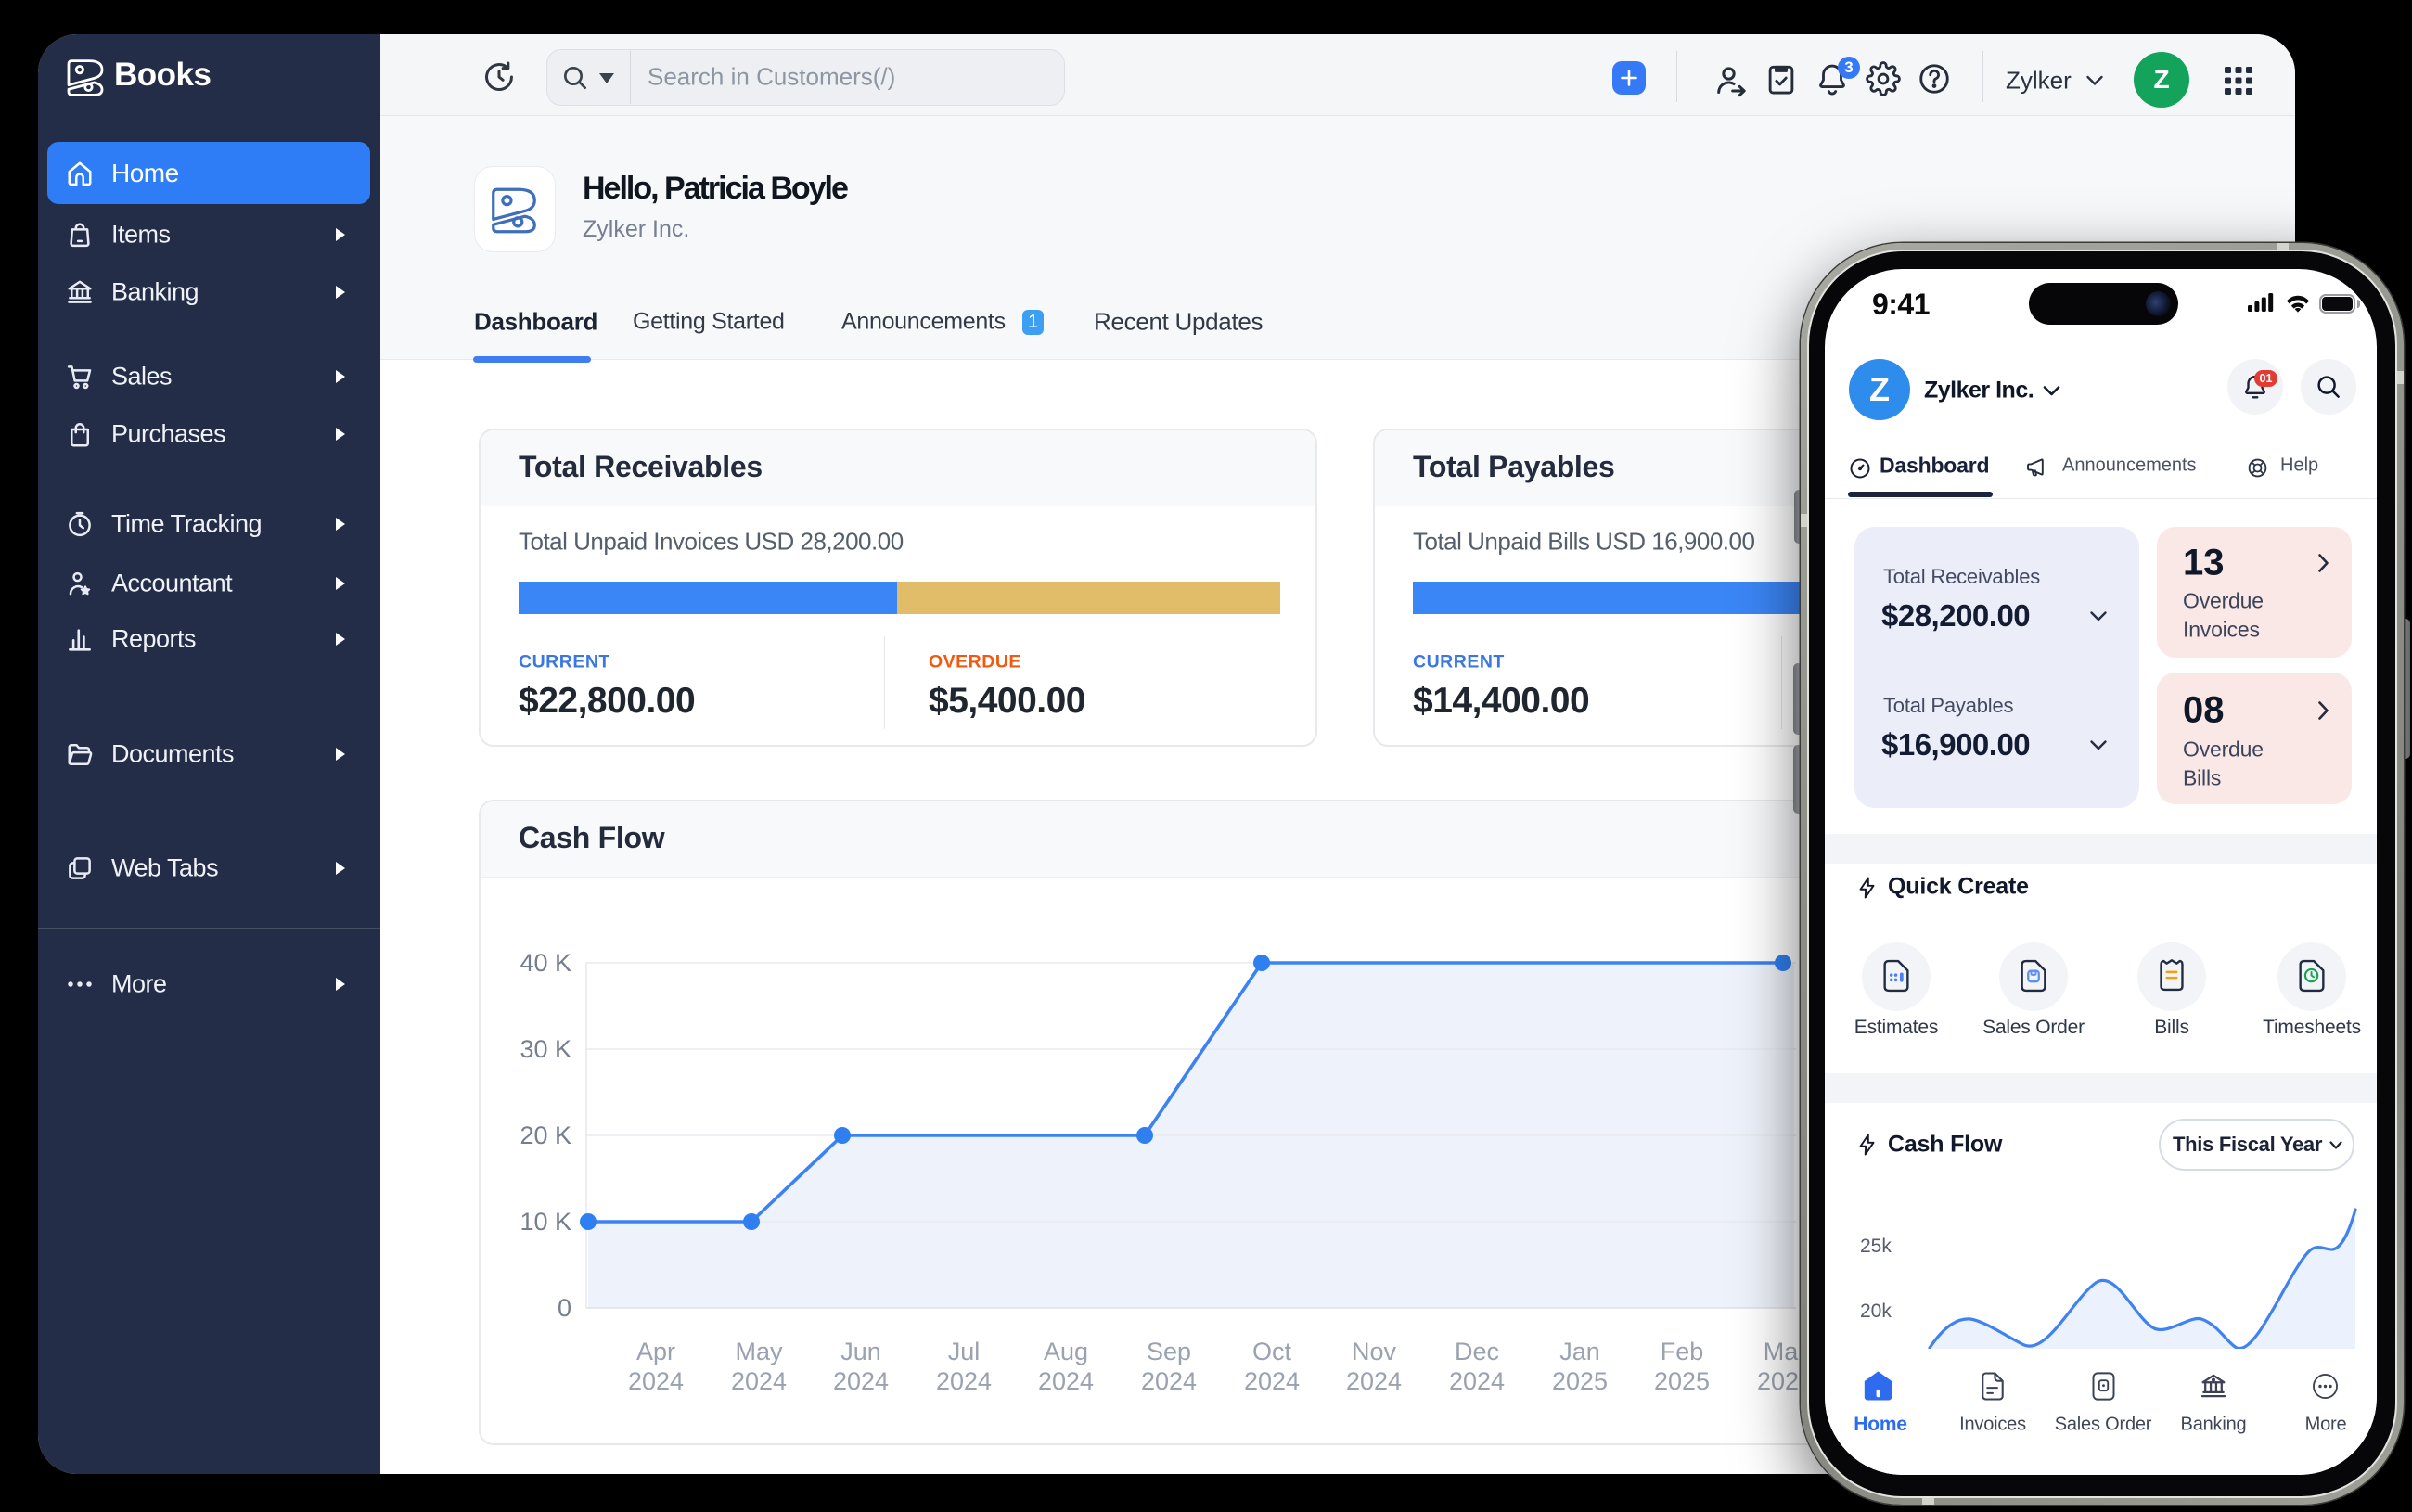 The image size is (2412, 1512). Describe the element at coordinates (1682, 1351) in the screenshot. I see `svg-text: Feb` at that location.